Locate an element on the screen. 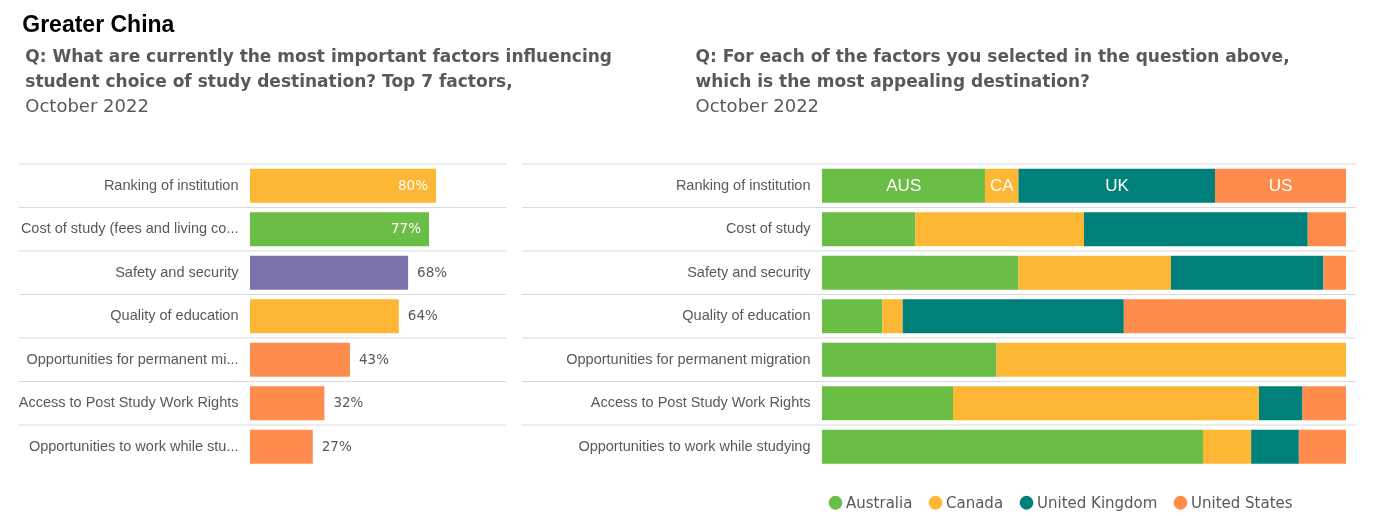  legend-label: Australia is located at coordinates (879, 502).